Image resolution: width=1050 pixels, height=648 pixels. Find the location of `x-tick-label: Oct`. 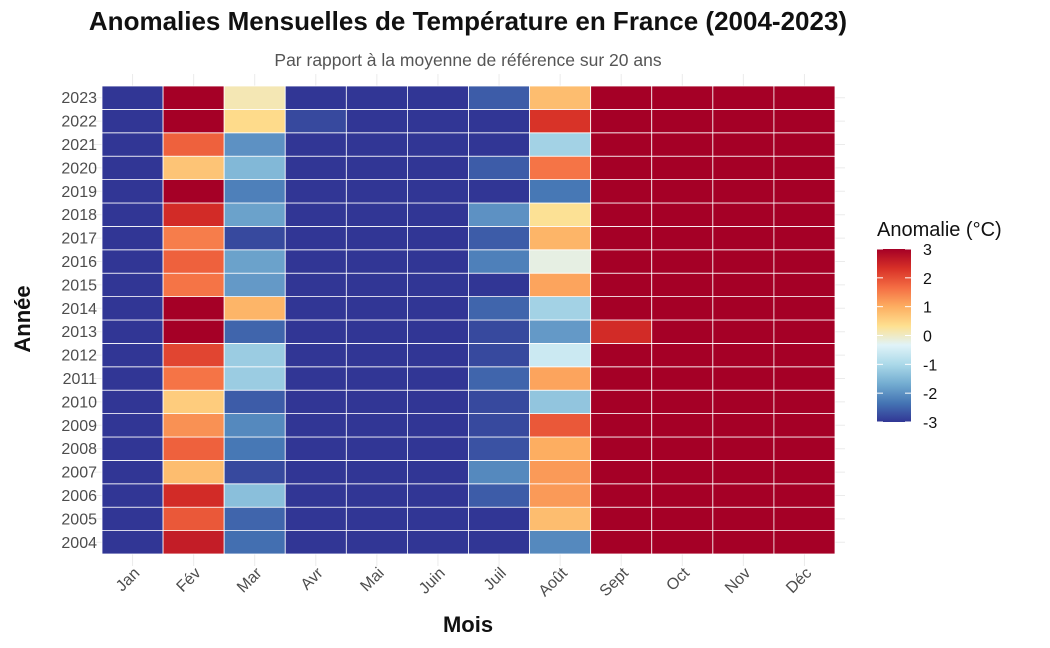

x-tick-label: Oct is located at coordinates (678, 579).